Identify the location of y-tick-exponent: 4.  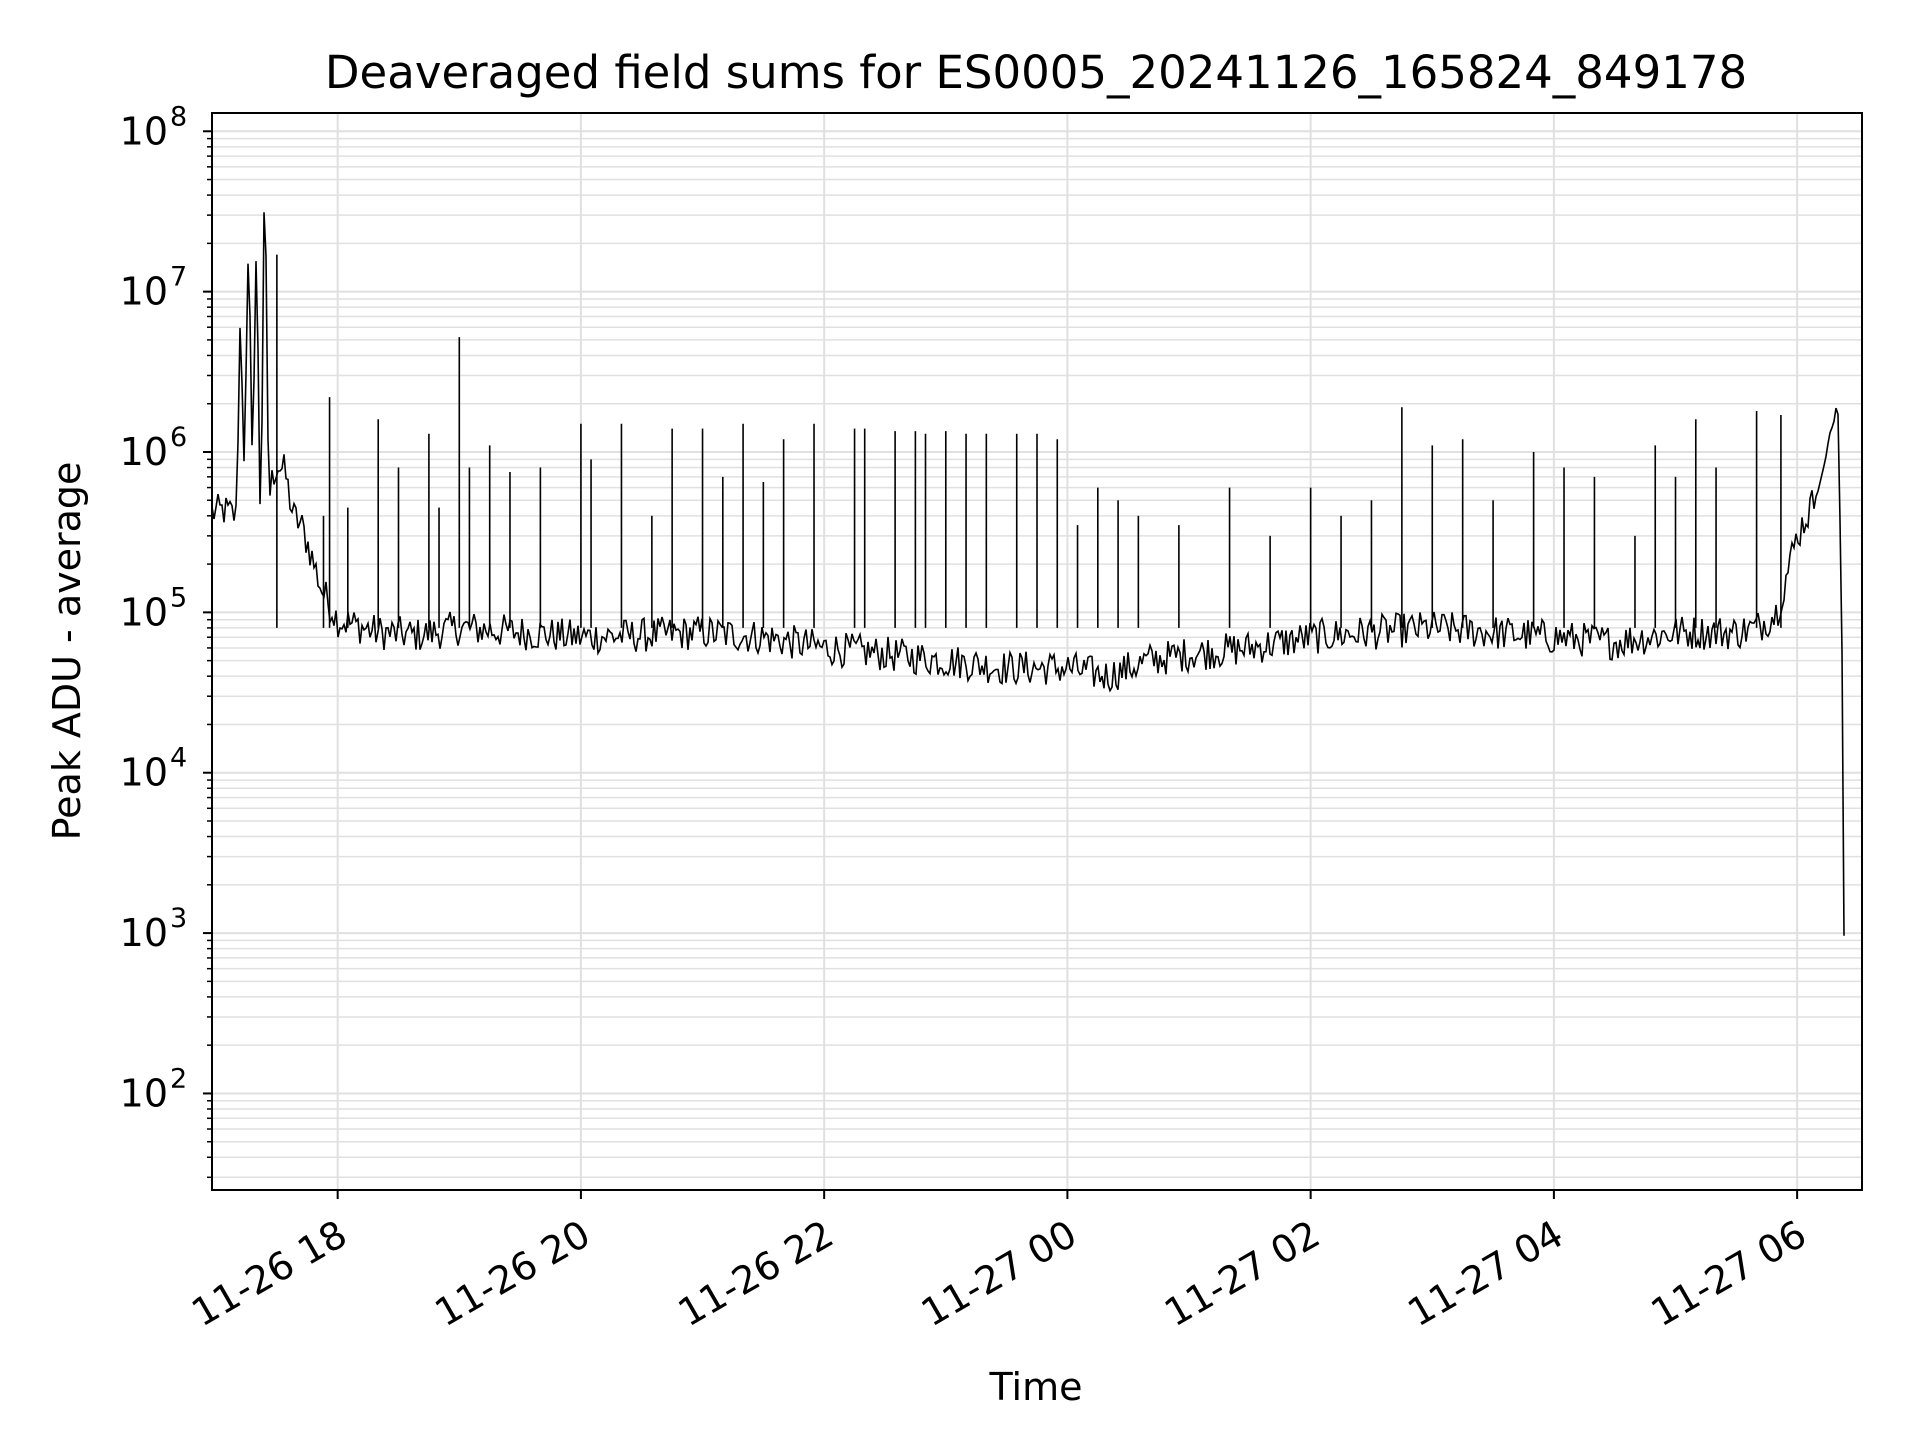
(178, 758).